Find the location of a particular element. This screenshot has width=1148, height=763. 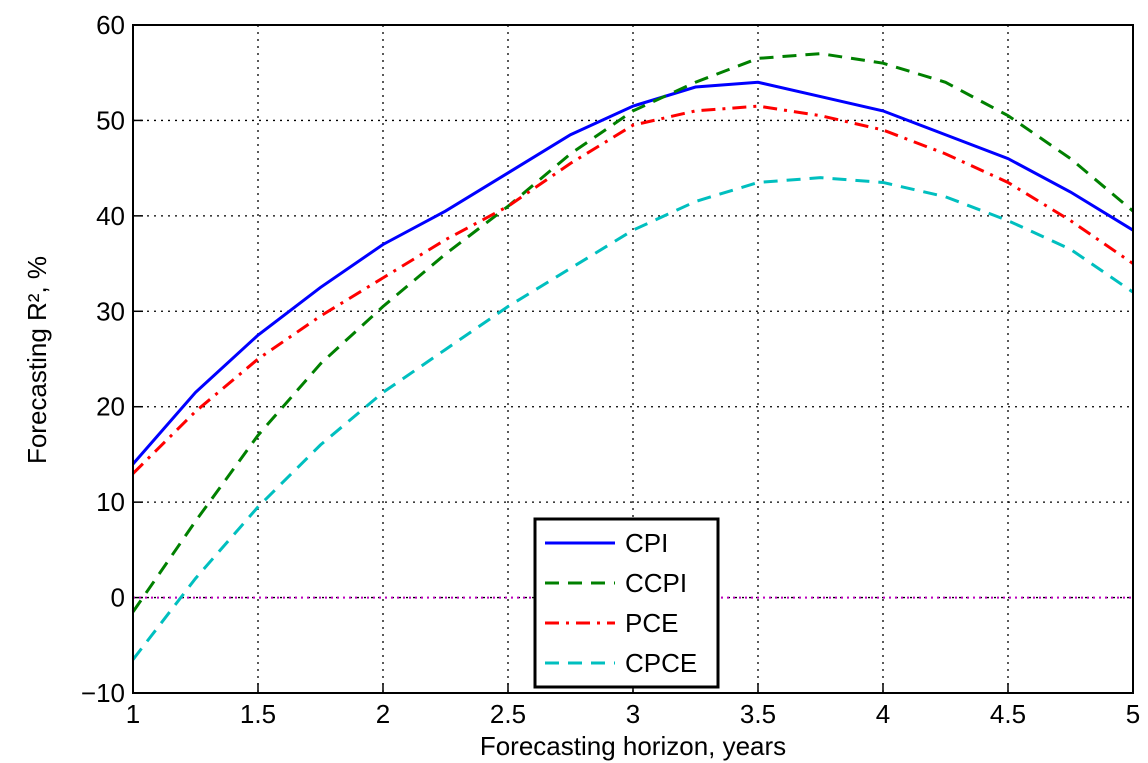

x-tick-label: 3 is located at coordinates (633, 714).